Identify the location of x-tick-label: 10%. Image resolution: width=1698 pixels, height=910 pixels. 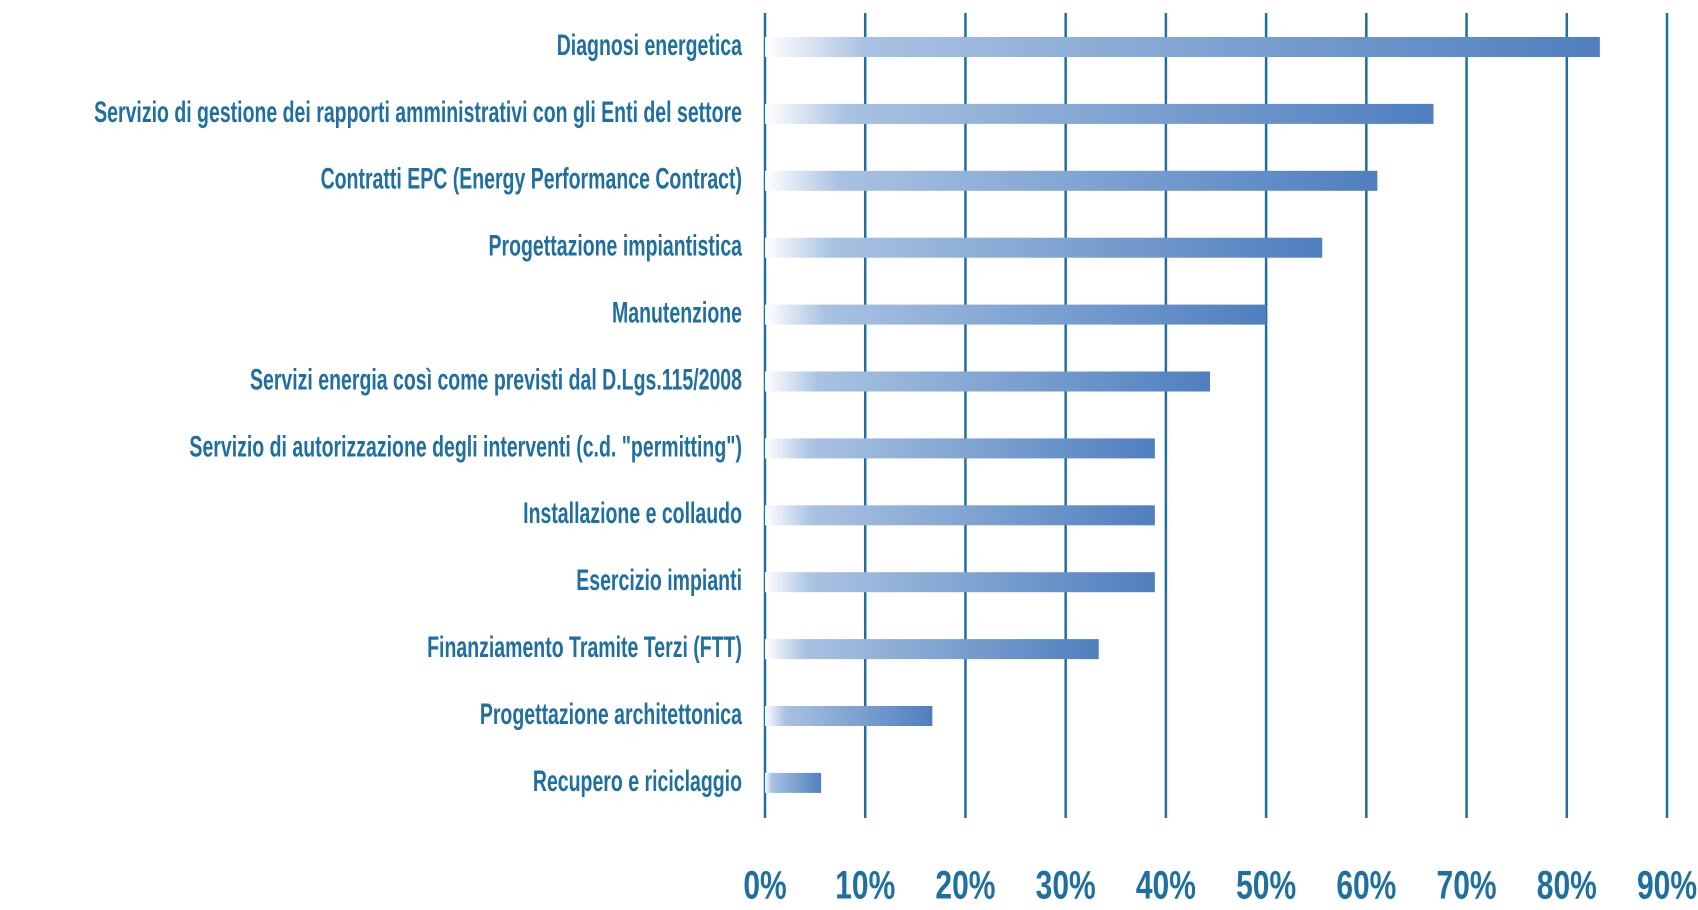
(865, 885).